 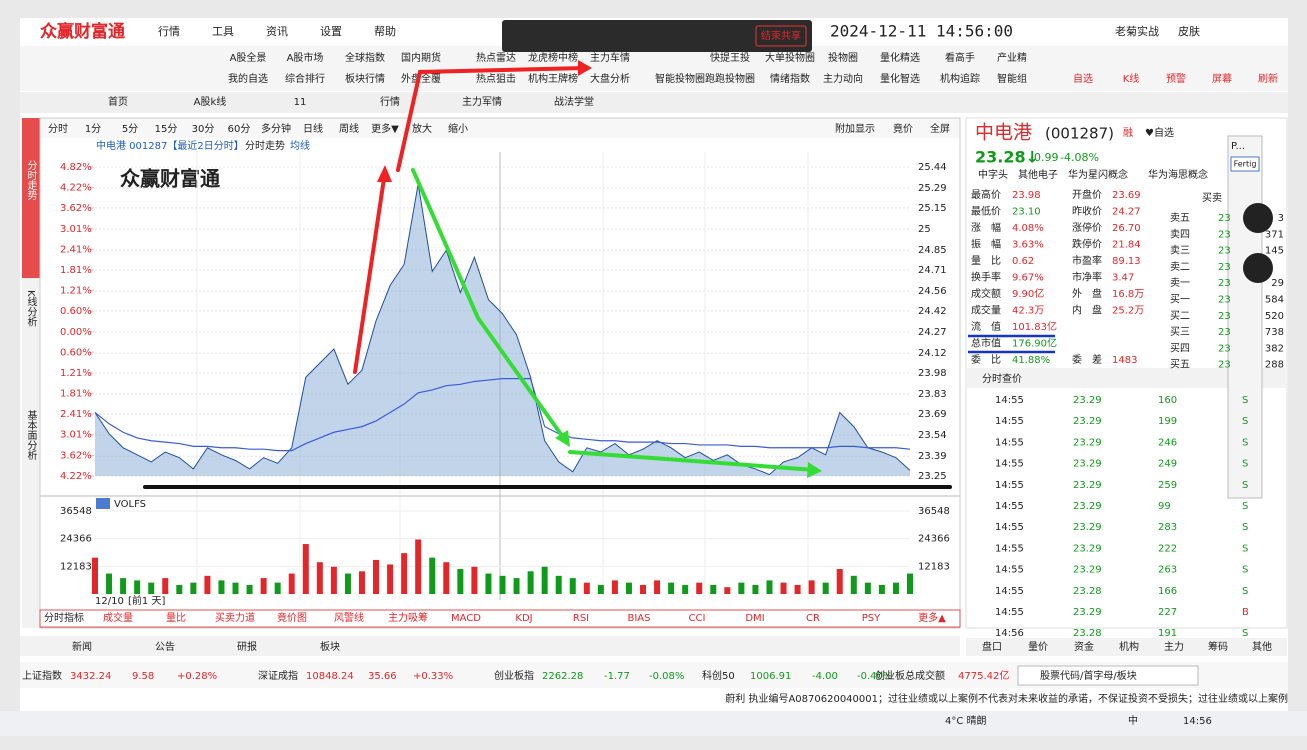 I want to click on indicator: KDJ, so click(x=523, y=618).